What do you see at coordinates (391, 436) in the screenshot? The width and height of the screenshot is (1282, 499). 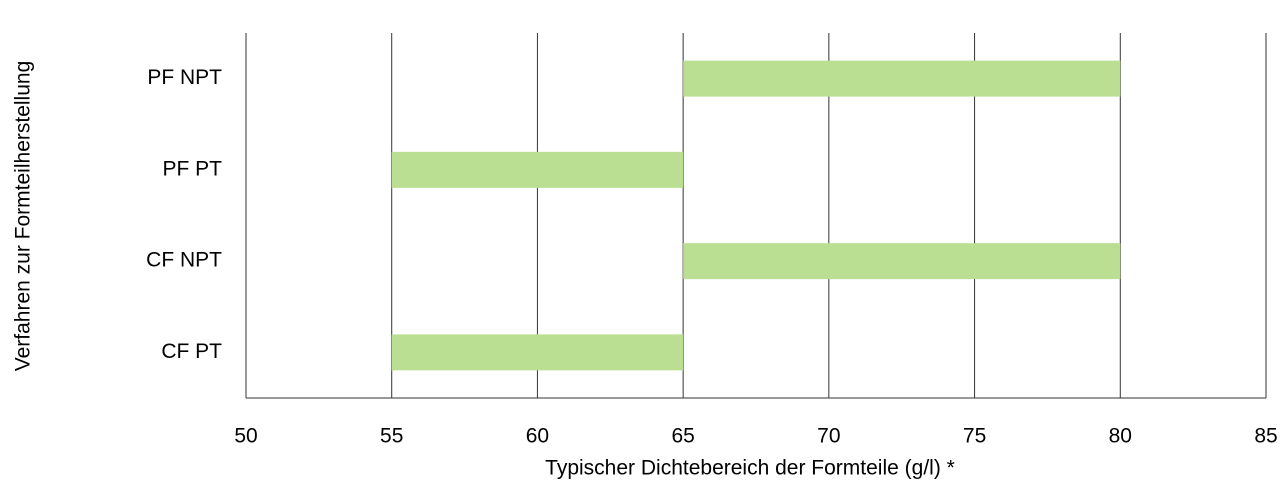 I see `x-tick-label: 55` at bounding box center [391, 436].